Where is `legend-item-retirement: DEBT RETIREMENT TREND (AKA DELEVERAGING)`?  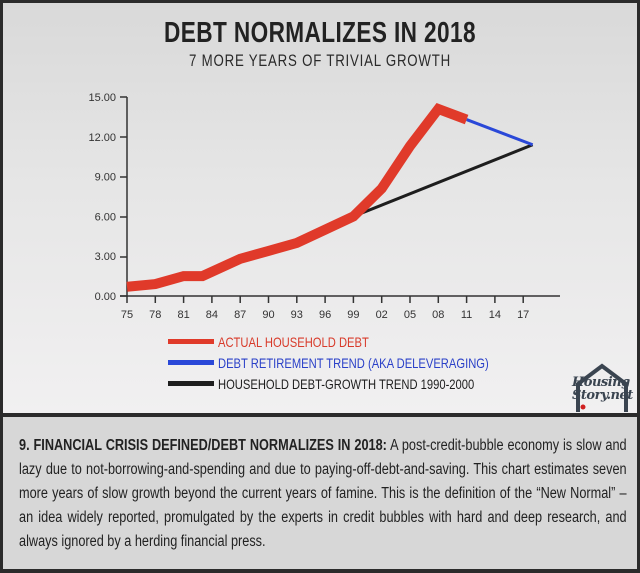 legend-item-retirement: DEBT RETIREMENT TREND (AKA DELEVERAGING) is located at coordinates (362, 362).